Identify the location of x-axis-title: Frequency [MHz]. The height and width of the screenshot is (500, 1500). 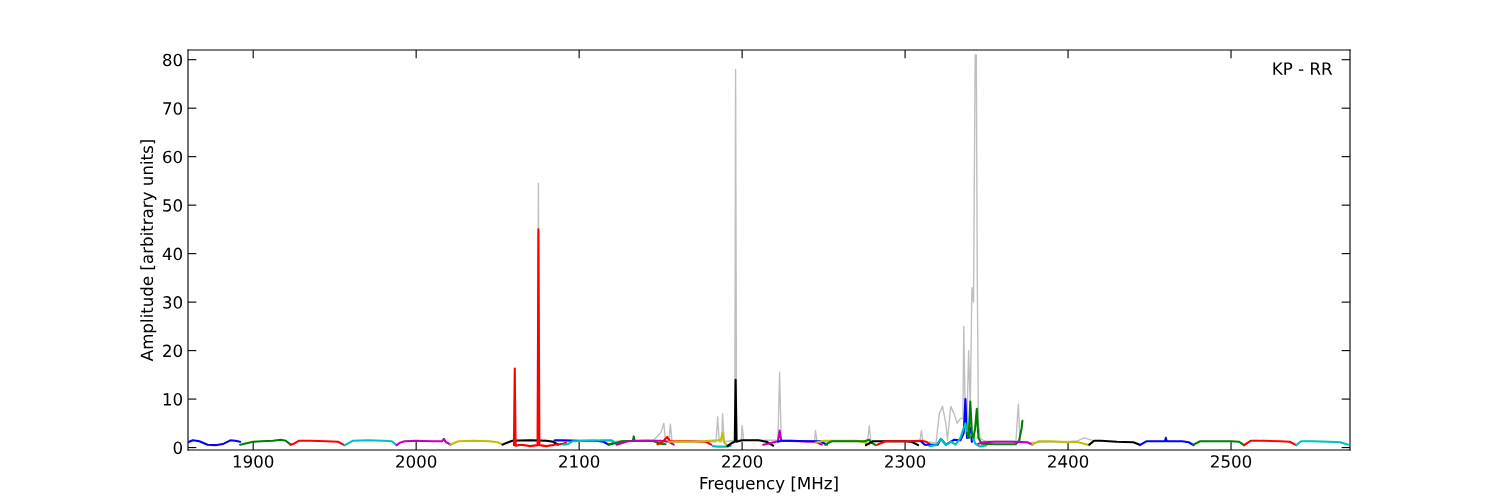
(769, 484).